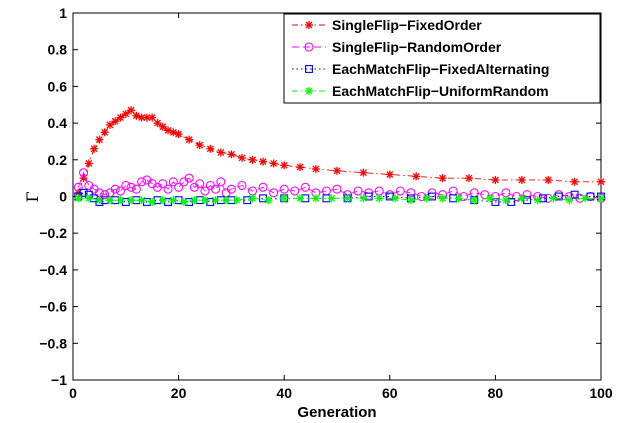 The height and width of the screenshot is (423, 624). I want to click on y-tick-label: −0.2, so click(53, 233).